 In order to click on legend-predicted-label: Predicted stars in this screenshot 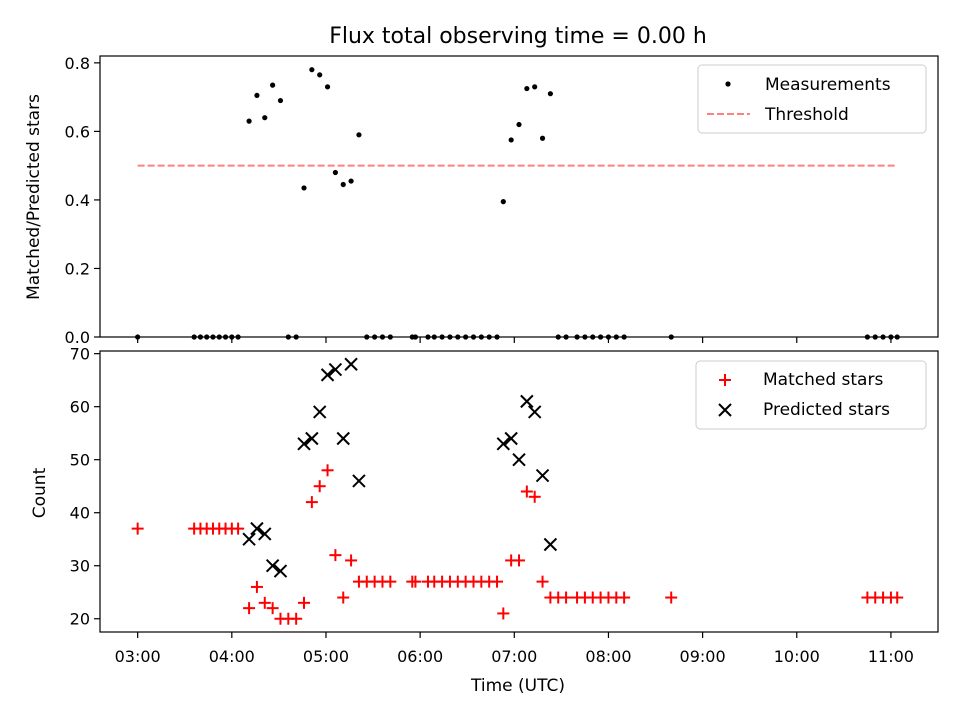, I will do `click(826, 410)`.